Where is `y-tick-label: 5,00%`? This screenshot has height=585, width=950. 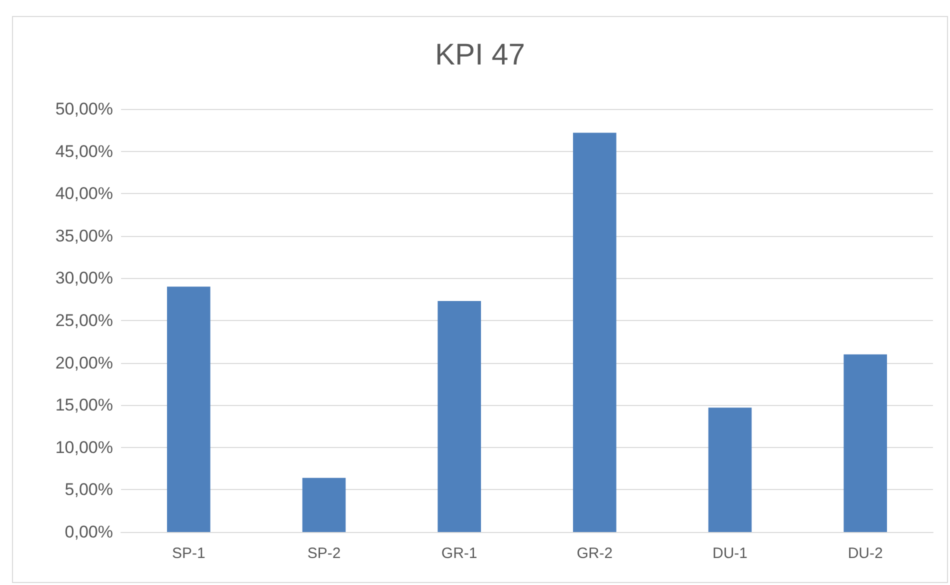
y-tick-label: 5,00% is located at coordinates (88, 490).